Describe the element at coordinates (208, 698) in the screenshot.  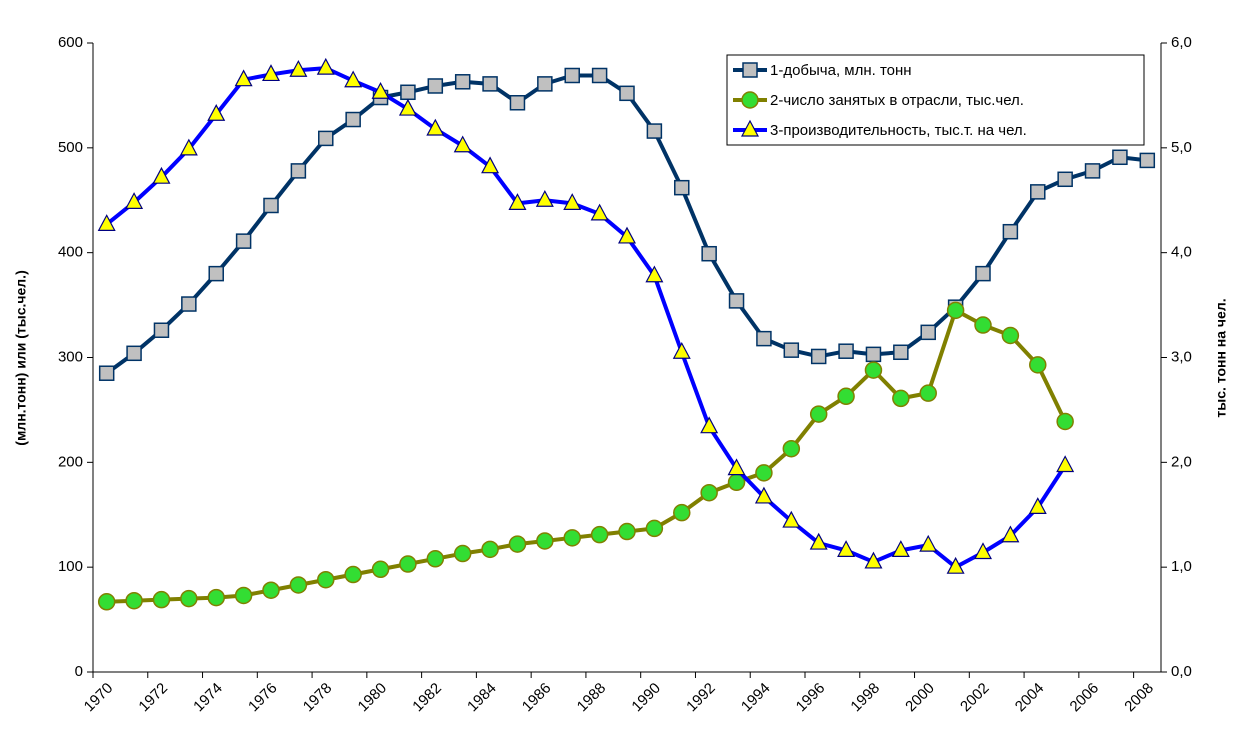
I see `x-tick-label: 1974` at that location.